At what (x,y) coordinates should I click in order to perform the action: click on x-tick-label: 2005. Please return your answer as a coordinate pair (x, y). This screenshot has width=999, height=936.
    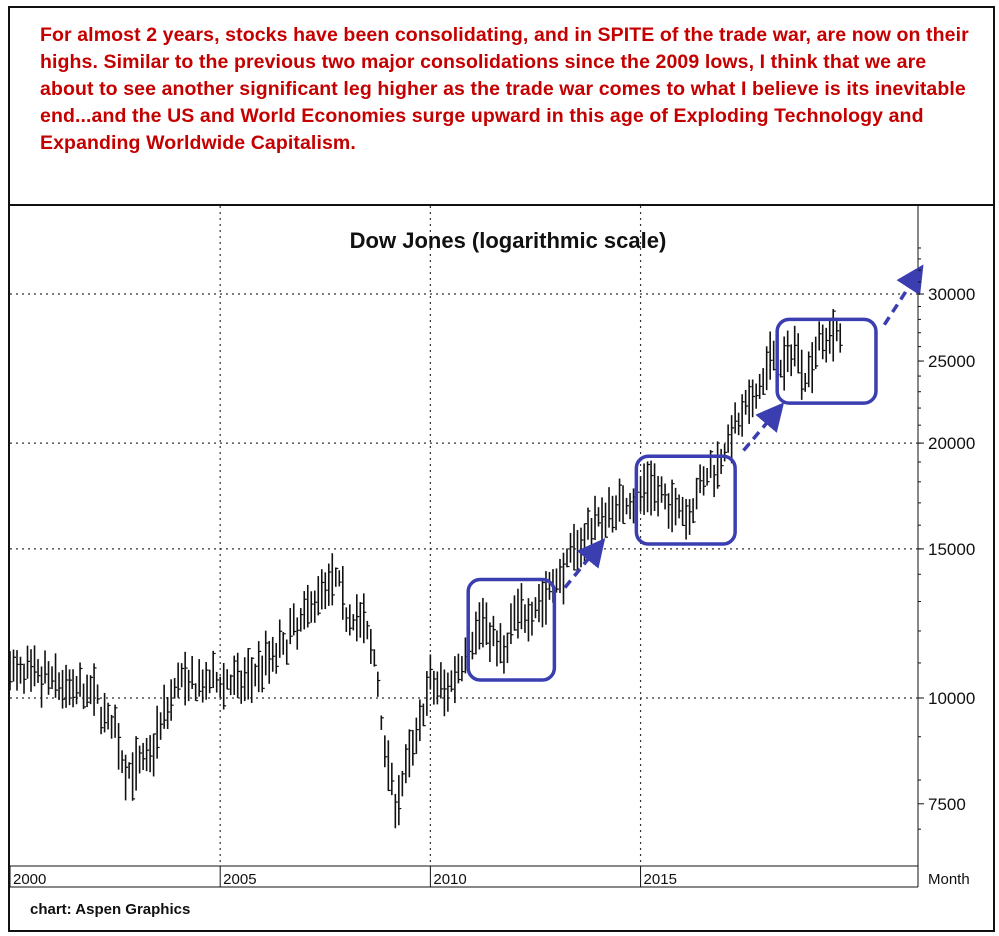
    Looking at the image, I should click on (239, 879).